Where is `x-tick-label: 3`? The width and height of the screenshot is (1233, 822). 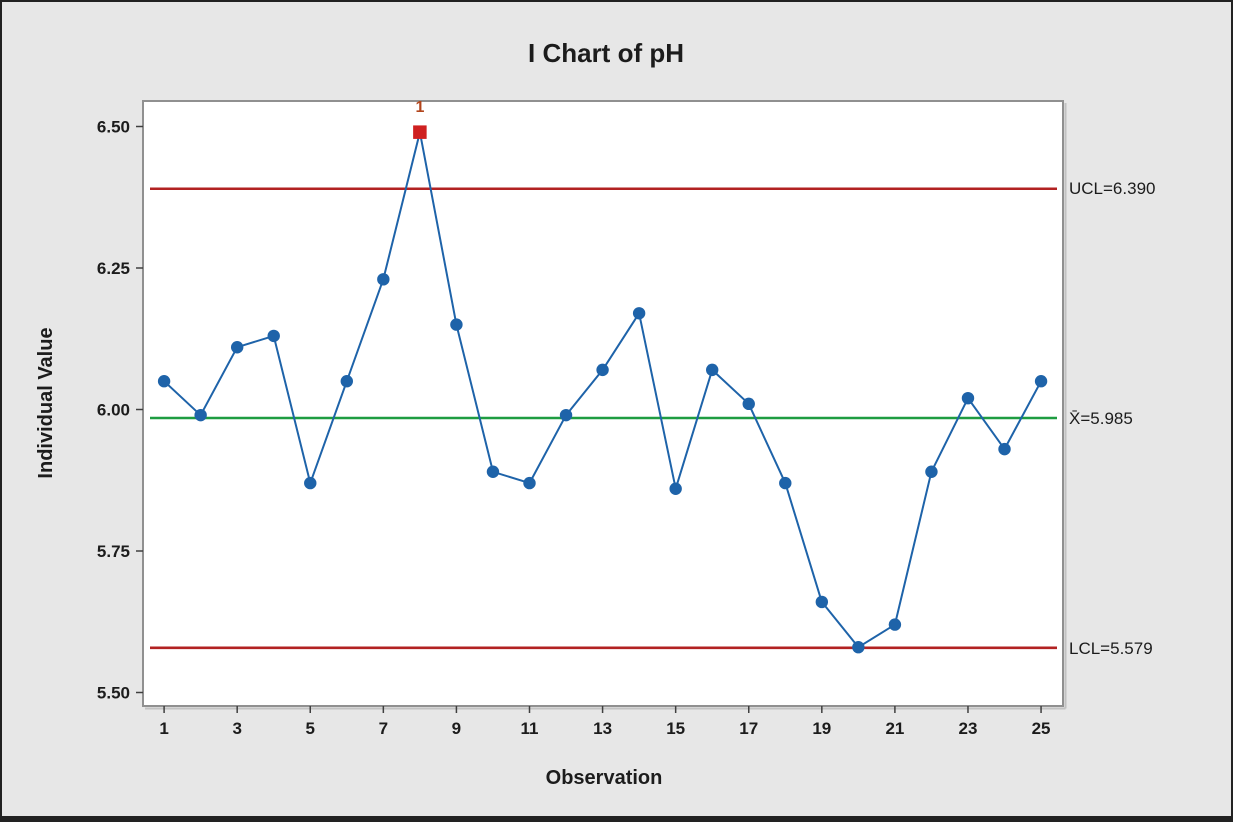
x-tick-label: 3 is located at coordinates (236, 728).